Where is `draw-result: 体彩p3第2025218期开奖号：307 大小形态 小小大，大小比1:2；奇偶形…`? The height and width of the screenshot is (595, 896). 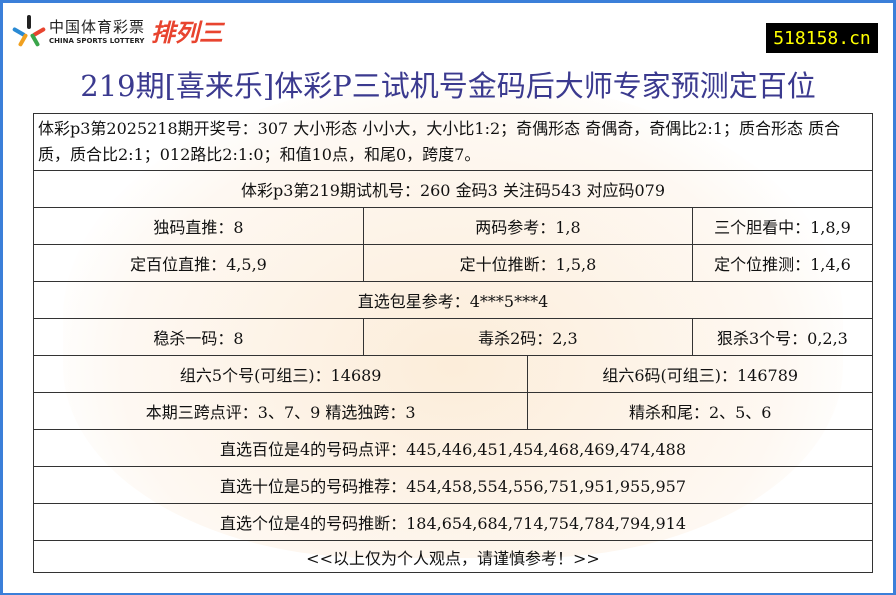
draw-result: 体彩p3第2025218期开奖号：307 大小形态 小小大，大小比1:2；奇偶形… is located at coordinates (453, 142).